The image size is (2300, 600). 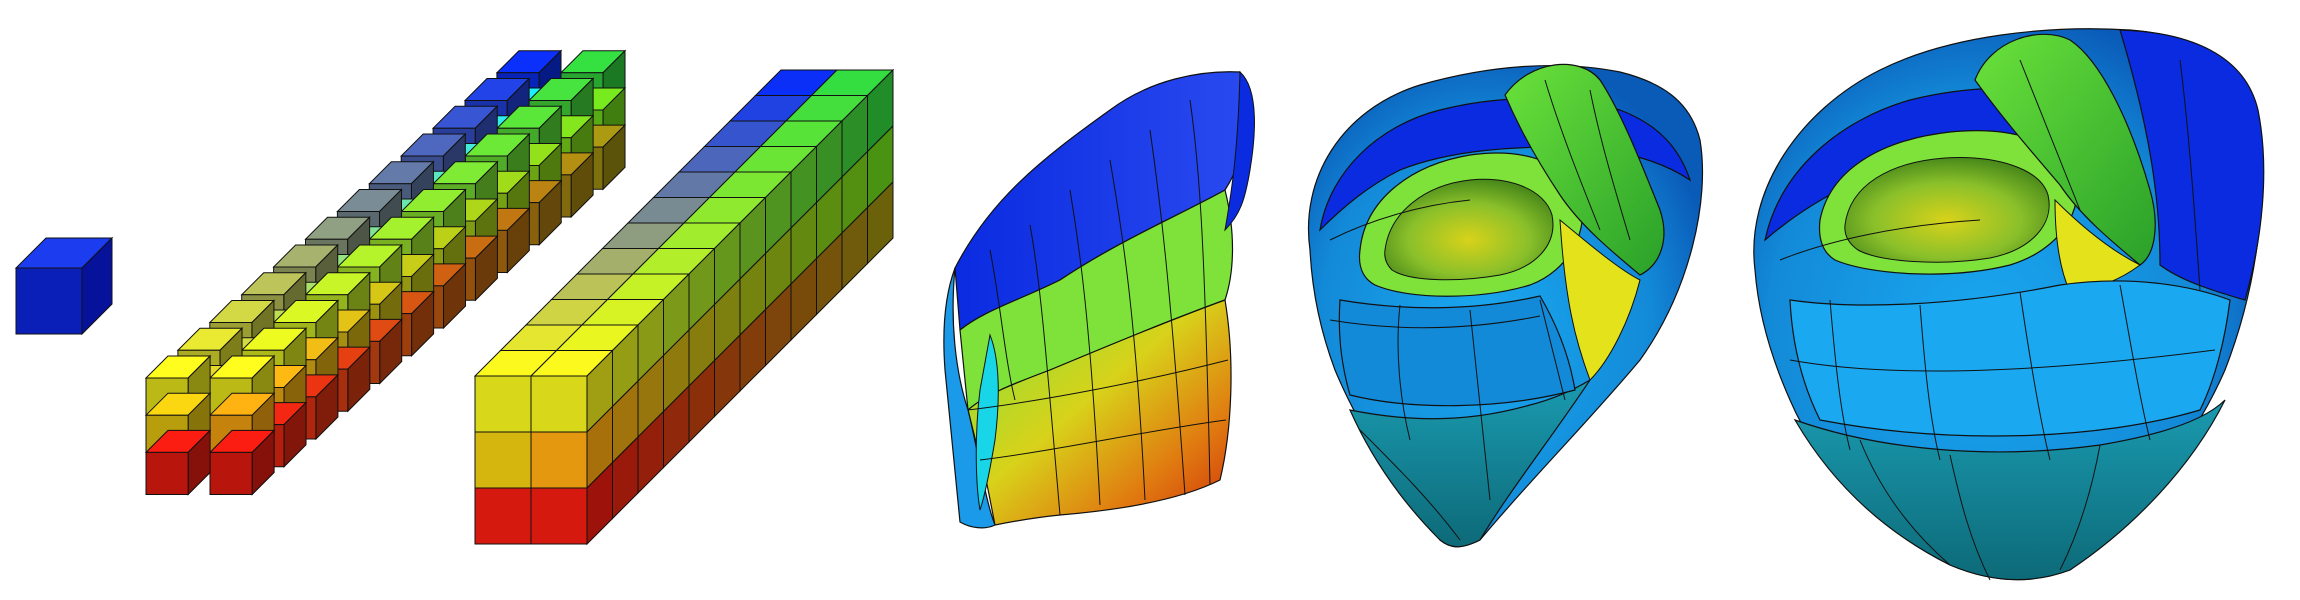 I want to click on partial-heart-mesh, so click(x=1505, y=305).